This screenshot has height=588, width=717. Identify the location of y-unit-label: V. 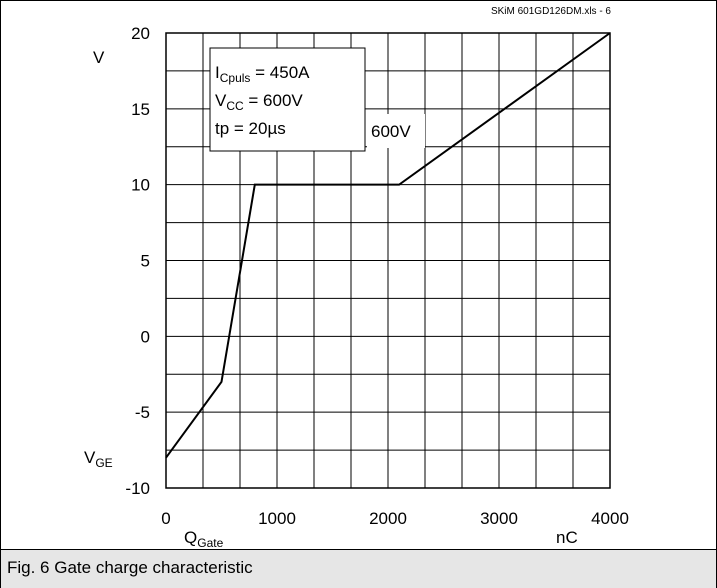
(99, 57).